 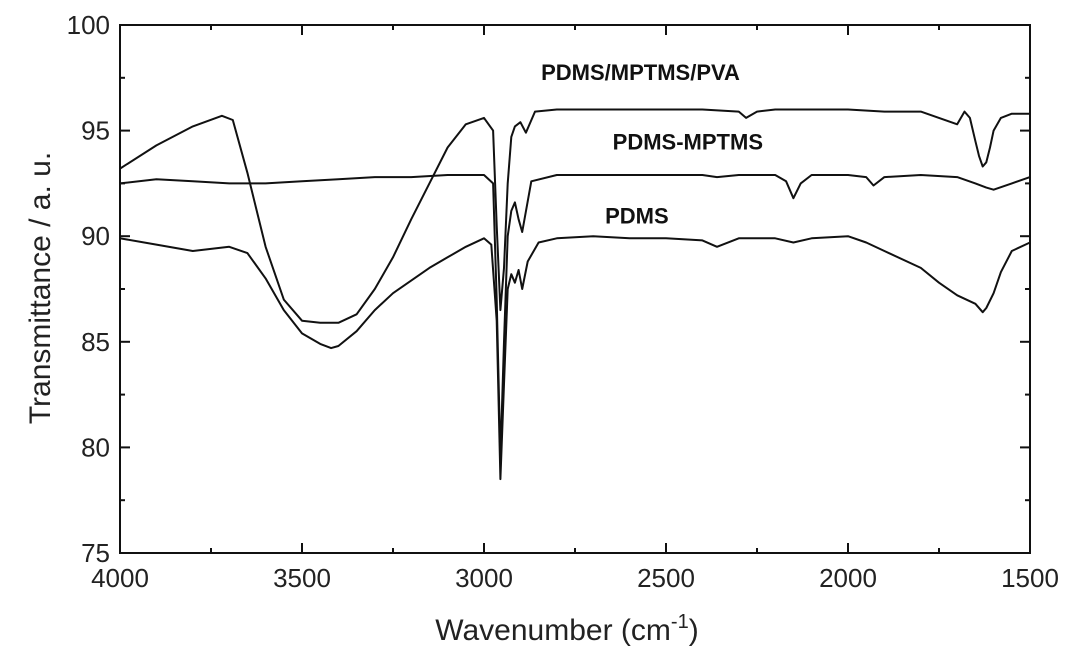 What do you see at coordinates (120, 578) in the screenshot?
I see `x-tick-label: 4000` at bounding box center [120, 578].